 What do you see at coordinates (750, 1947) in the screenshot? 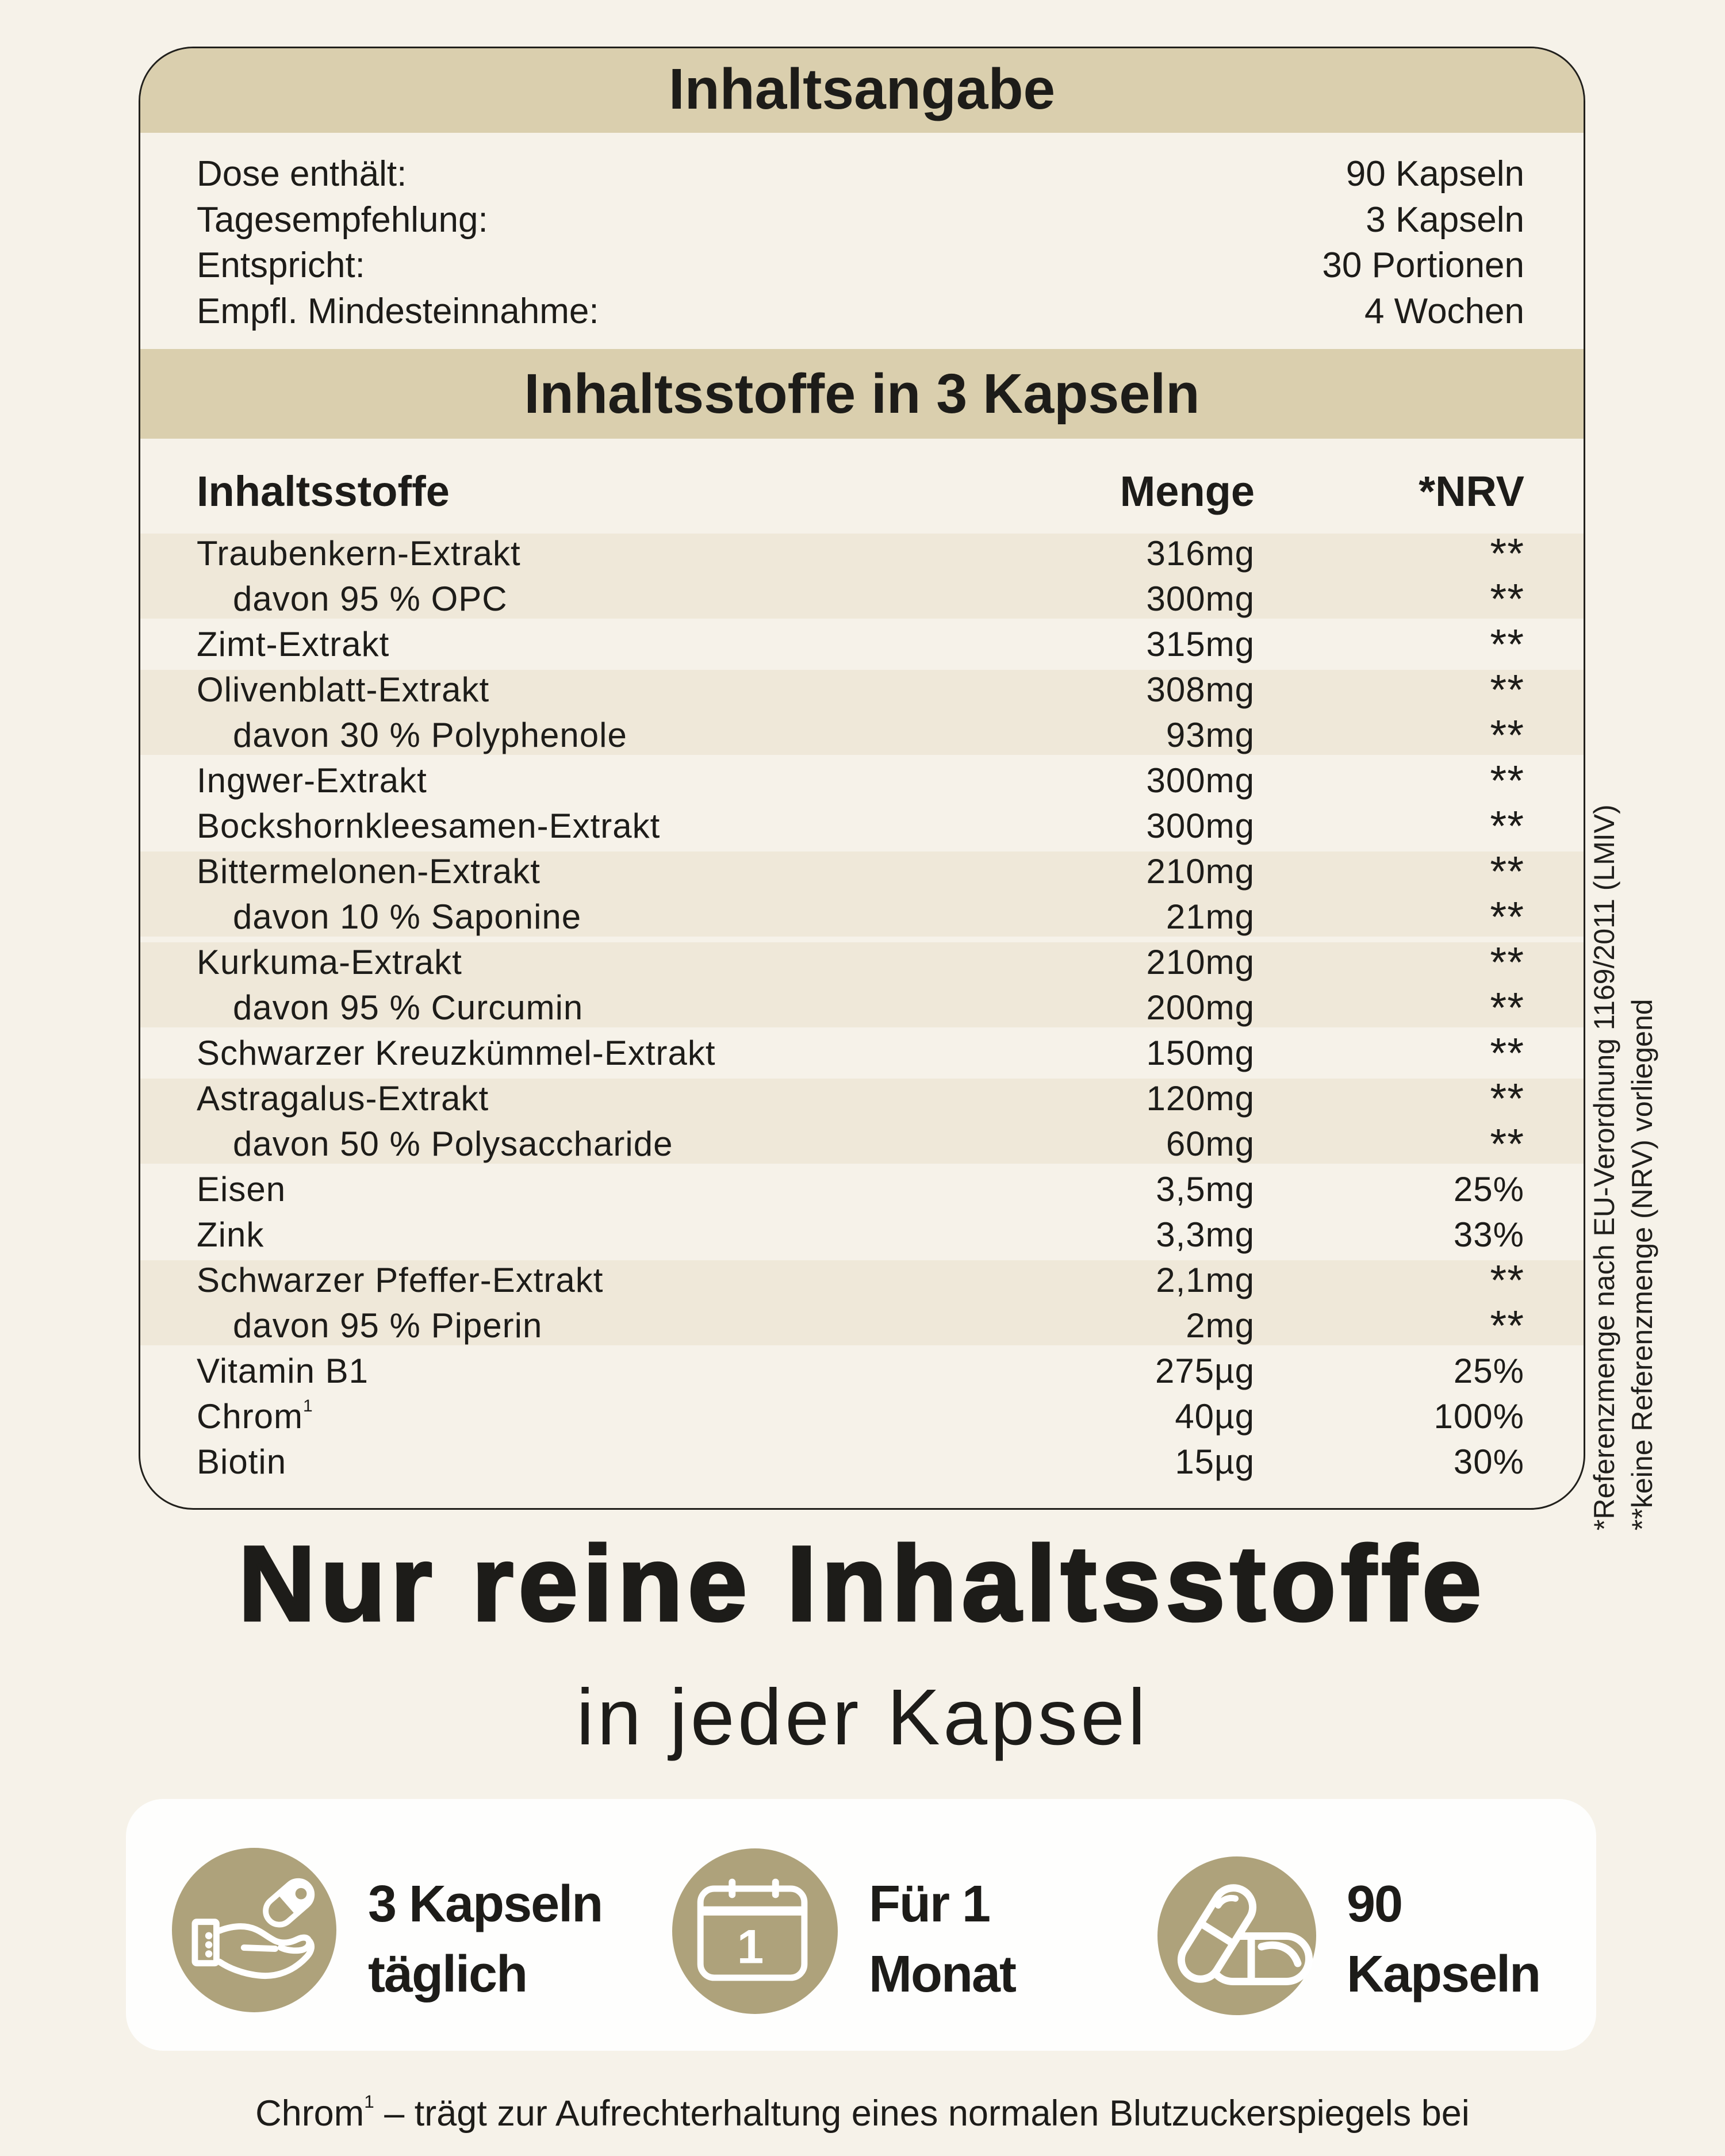
I see `svg-text: 1` at bounding box center [750, 1947].